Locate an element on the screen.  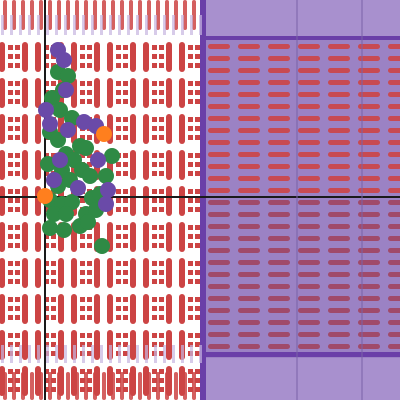
purple-border is located at coordinates (300, 38).